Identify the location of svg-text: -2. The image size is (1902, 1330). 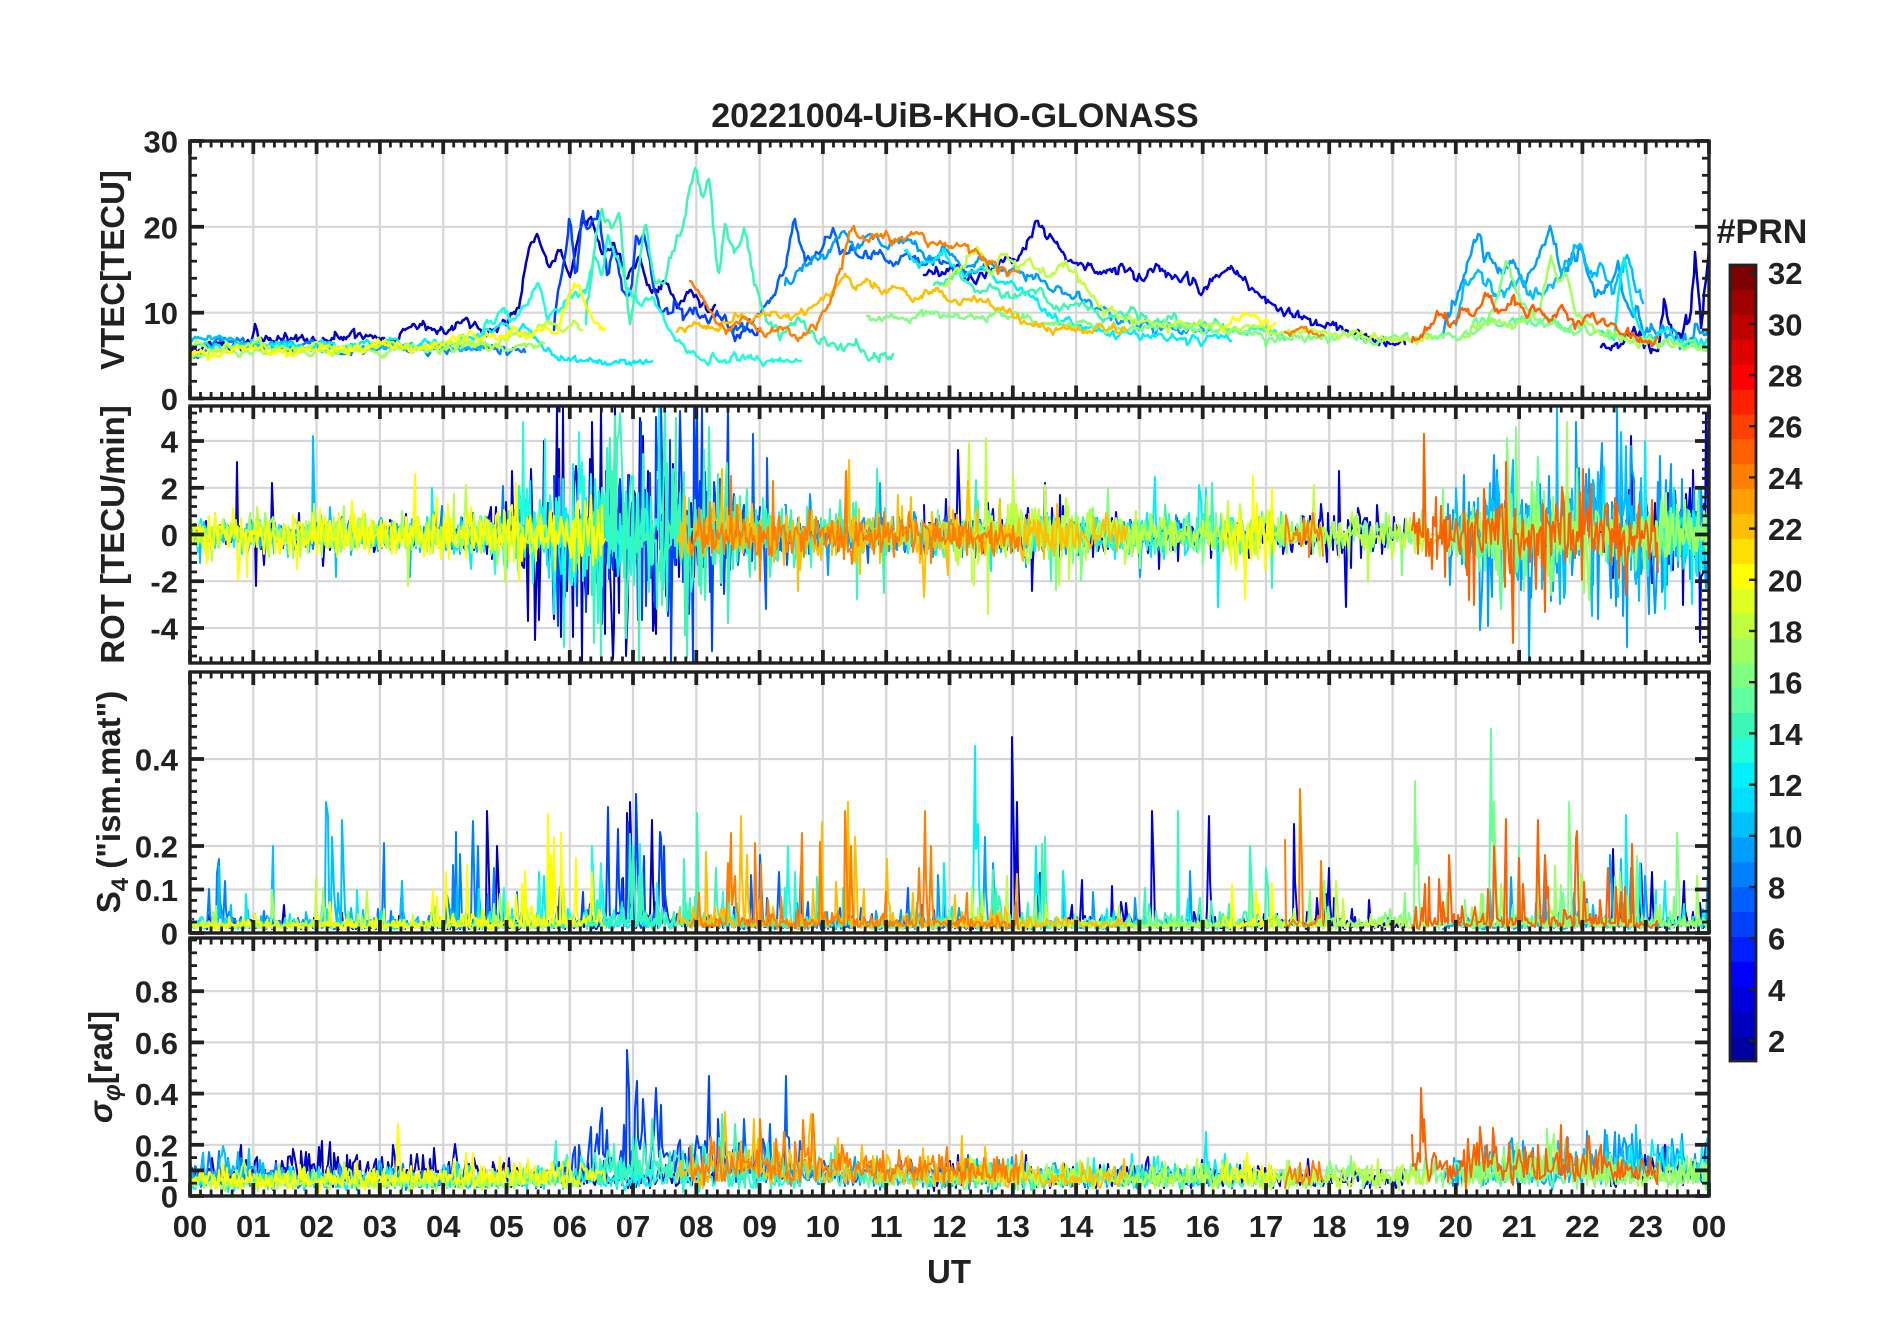
(164, 582).